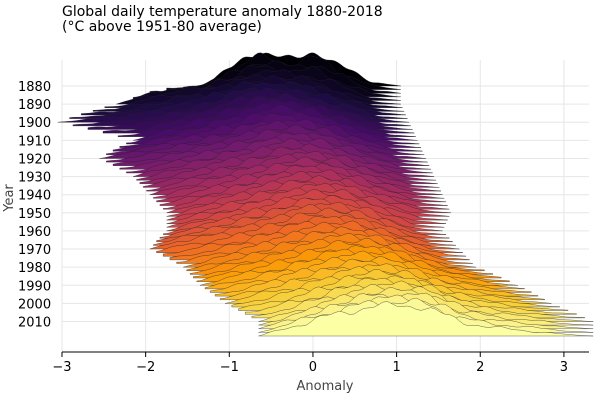 This screenshot has height=400, width=600. I want to click on y-tick-label: 1920, so click(34, 159).